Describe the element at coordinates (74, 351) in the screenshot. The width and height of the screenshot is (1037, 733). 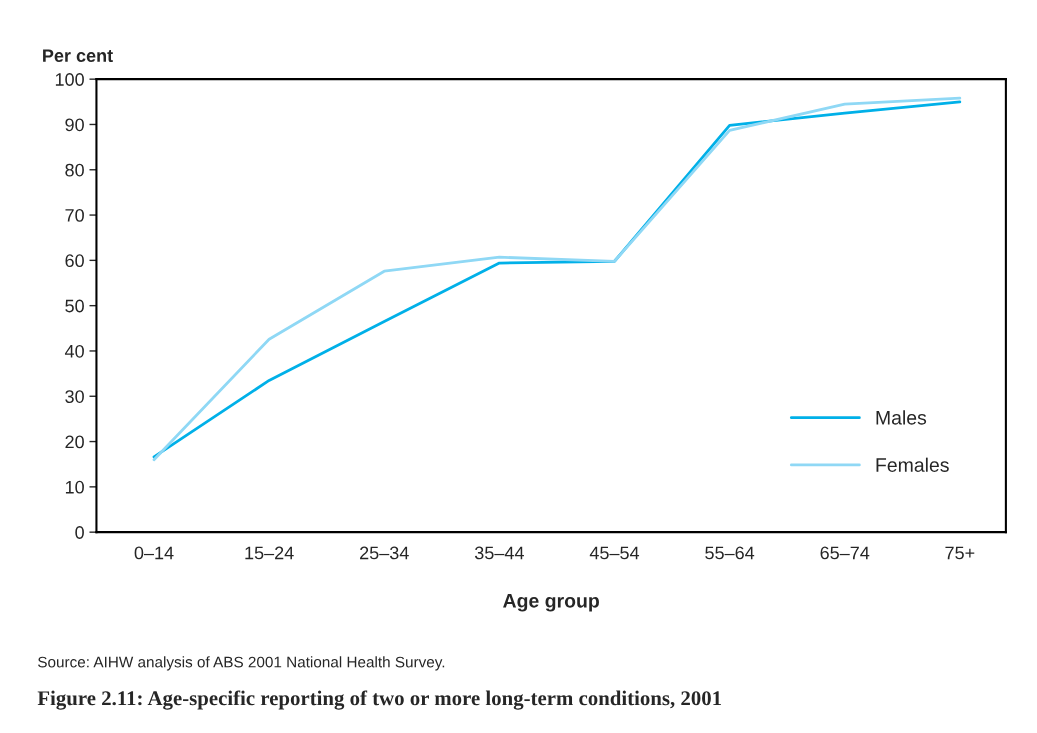
I see `y-tick-label: 40` at that location.